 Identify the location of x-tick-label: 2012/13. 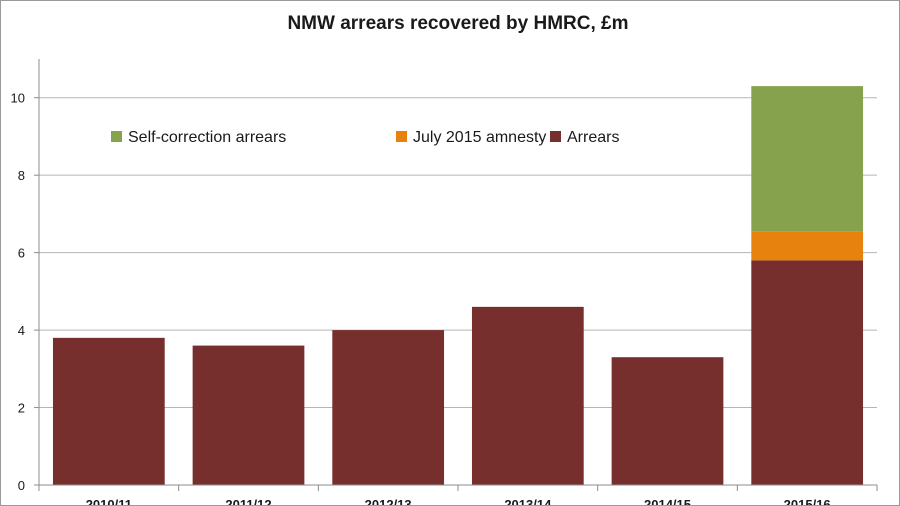
(388, 501).